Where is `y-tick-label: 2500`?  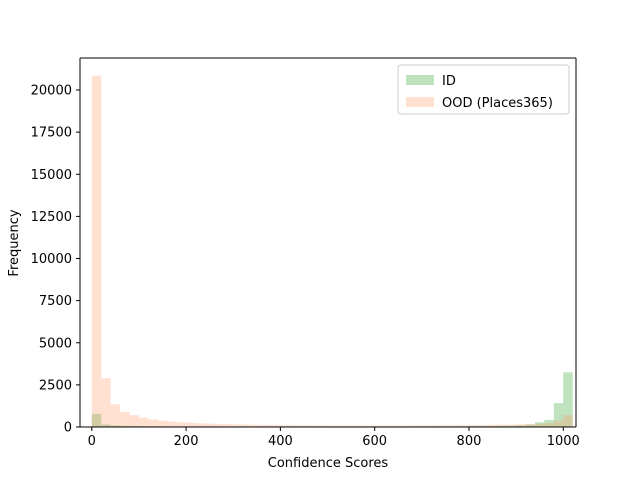 y-tick-label: 2500 is located at coordinates (55, 385).